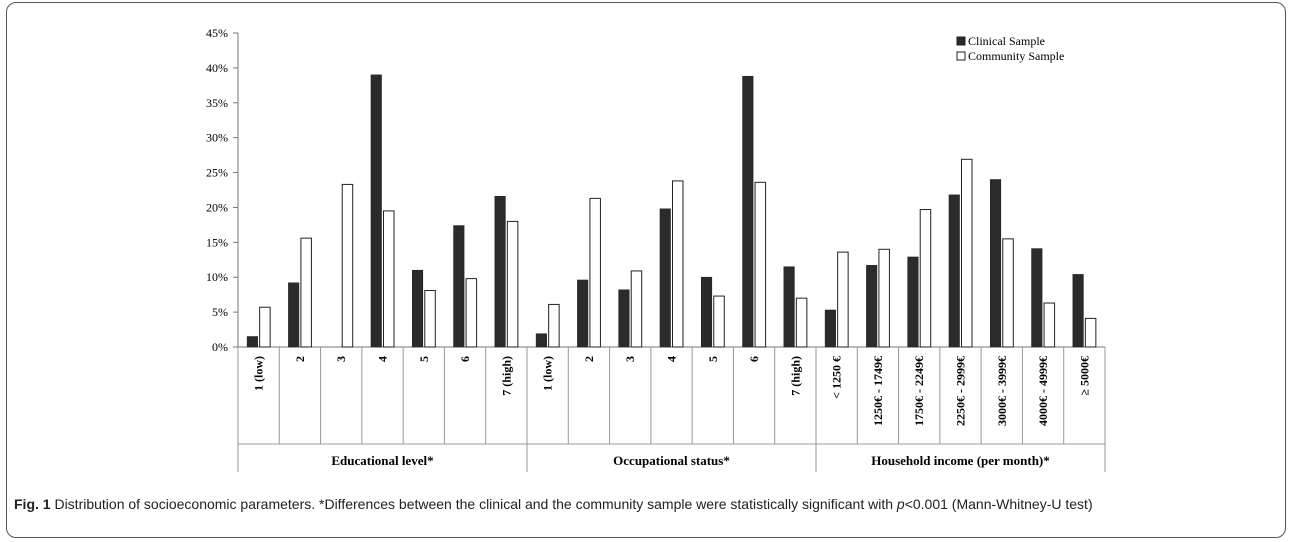 This screenshot has width=1292, height=542. Describe the element at coordinates (220, 347) in the screenshot. I see `y-tick-label: 0%` at that location.